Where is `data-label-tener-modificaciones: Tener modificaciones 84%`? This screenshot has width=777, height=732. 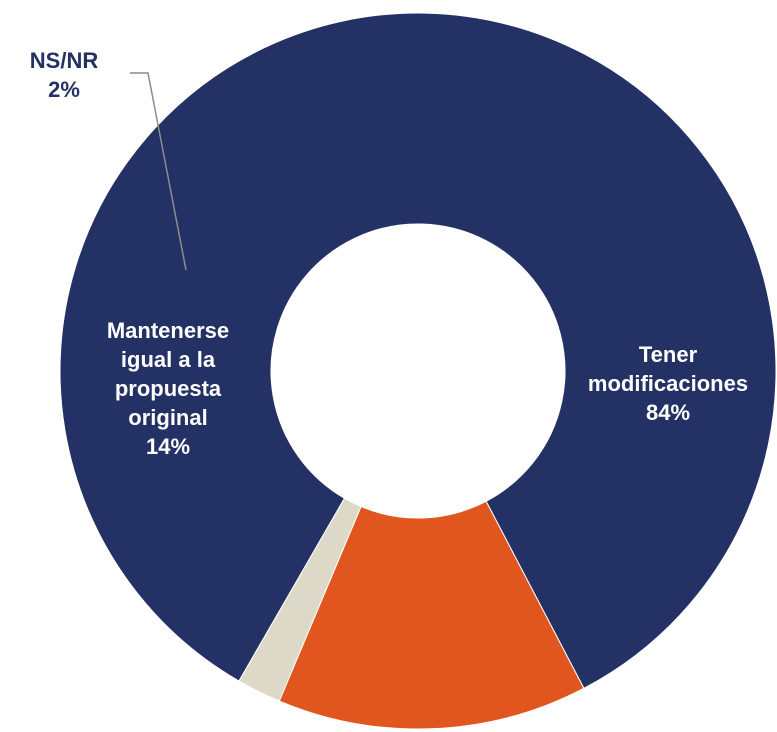 data-label-tener-modificaciones: Tener modificaciones 84% is located at coordinates (668, 383).